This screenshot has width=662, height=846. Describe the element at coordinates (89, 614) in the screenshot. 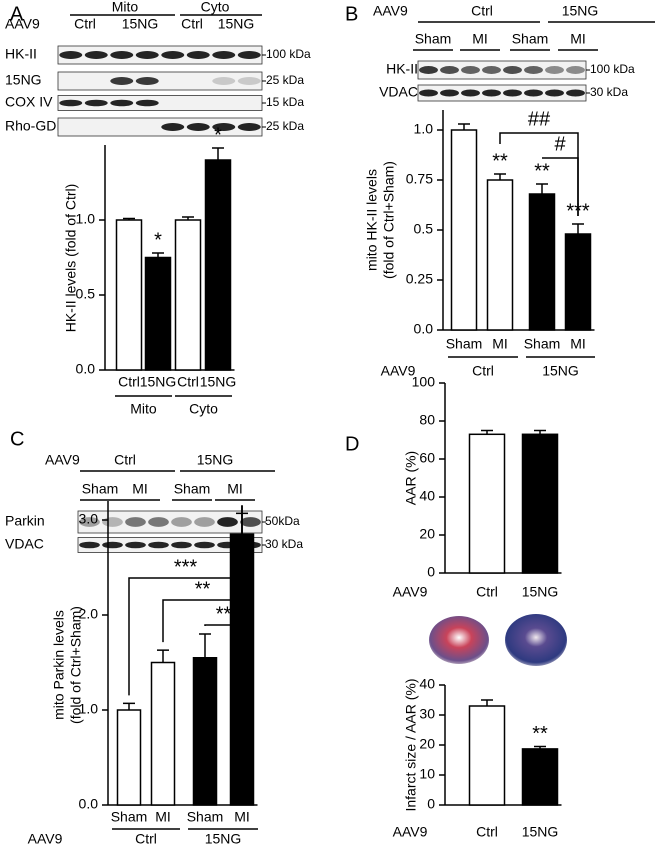

I see `y-tick-label: 2.0` at that location.